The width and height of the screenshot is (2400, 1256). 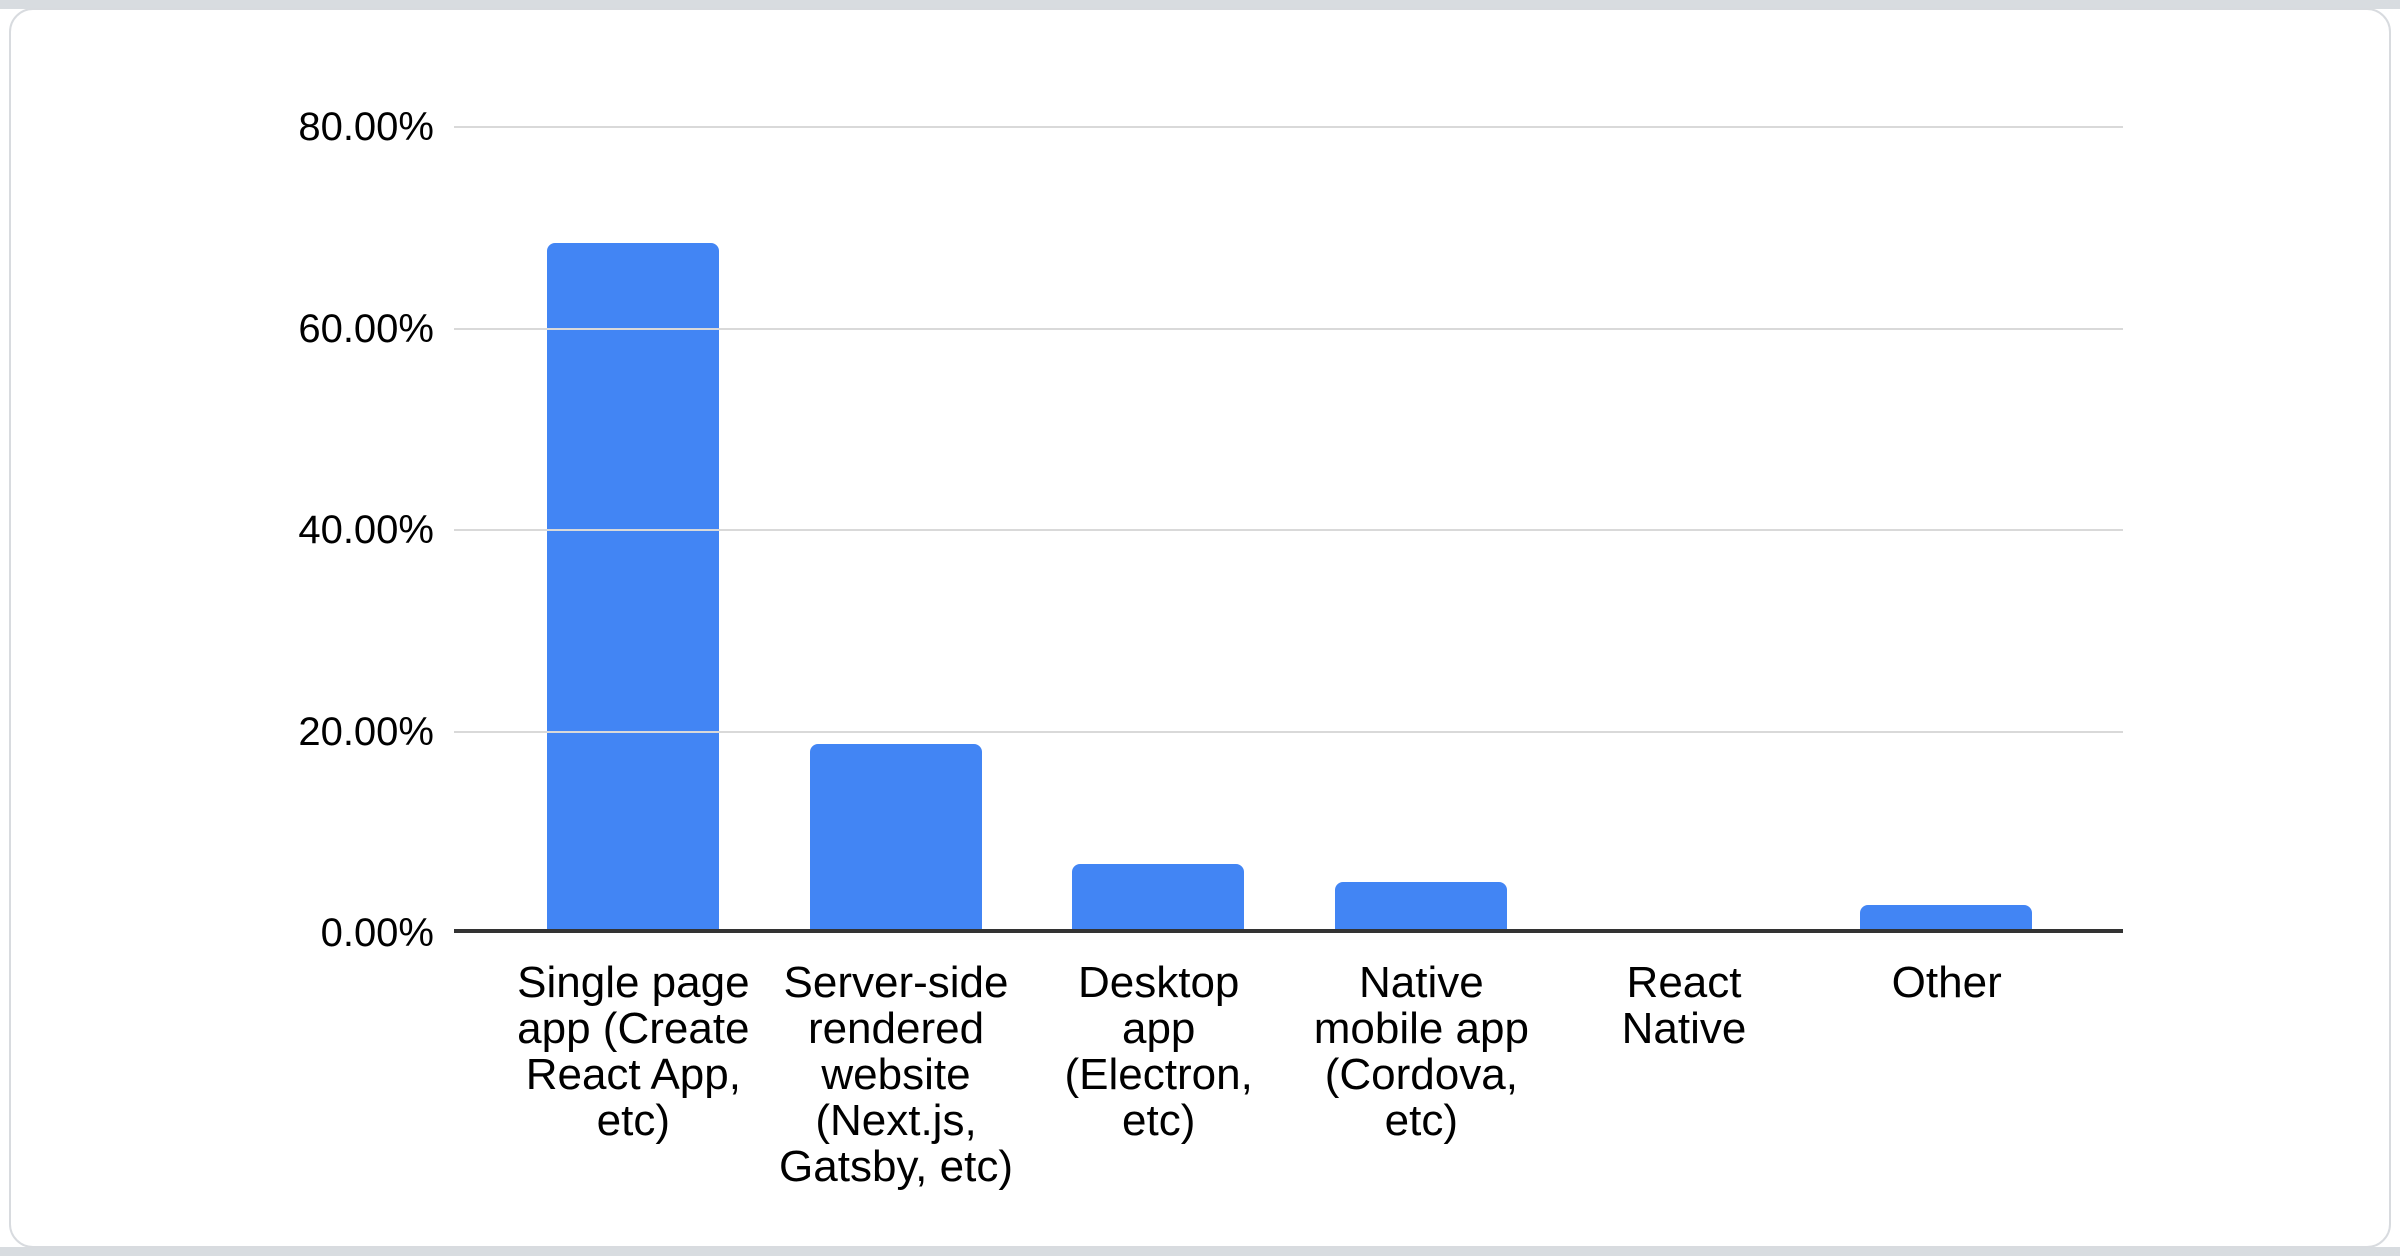 I want to click on x-axis-line, so click(x=1288, y=931).